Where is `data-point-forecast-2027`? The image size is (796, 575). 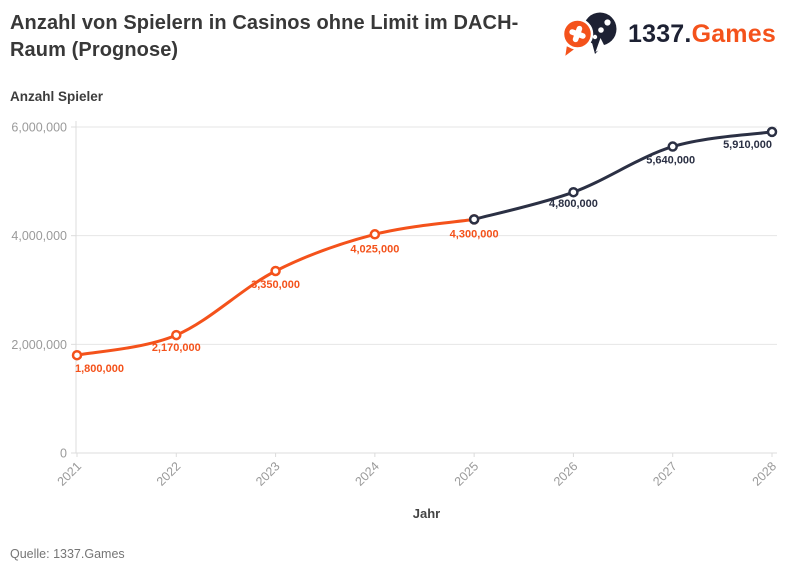 data-point-forecast-2027 is located at coordinates (672, 146).